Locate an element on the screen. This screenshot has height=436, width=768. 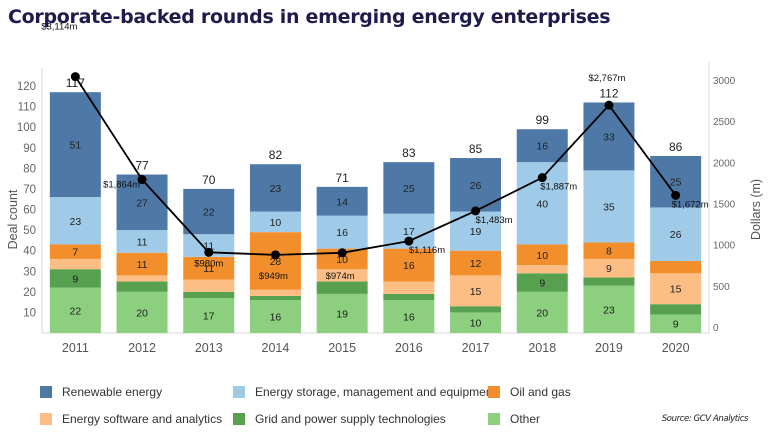
x-tick-label: 2020 is located at coordinates (676, 348).